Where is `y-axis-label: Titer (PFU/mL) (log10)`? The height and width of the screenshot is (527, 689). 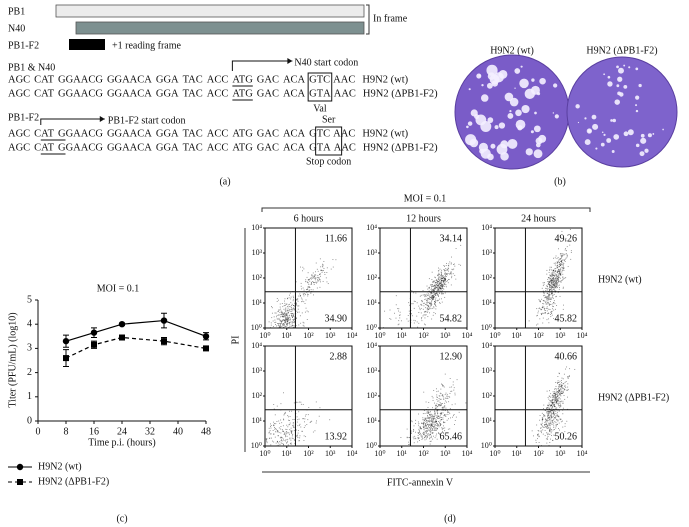
y-axis-label: Titer (PFU/mL) (log10) is located at coordinates (12, 359).